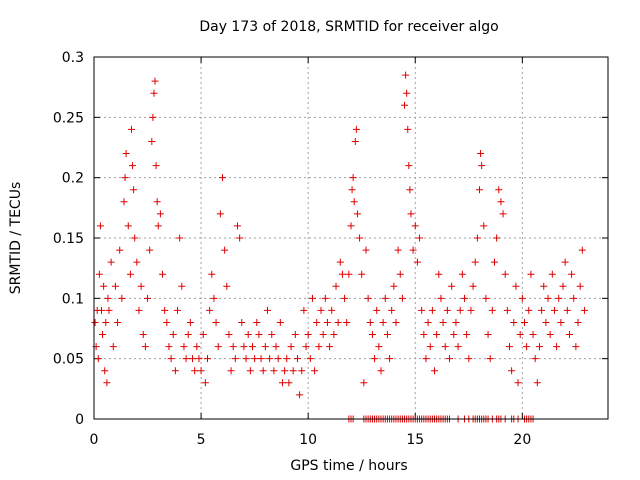 This screenshot has width=640, height=480. I want to click on y-tick-label: 0.3, so click(73, 58).